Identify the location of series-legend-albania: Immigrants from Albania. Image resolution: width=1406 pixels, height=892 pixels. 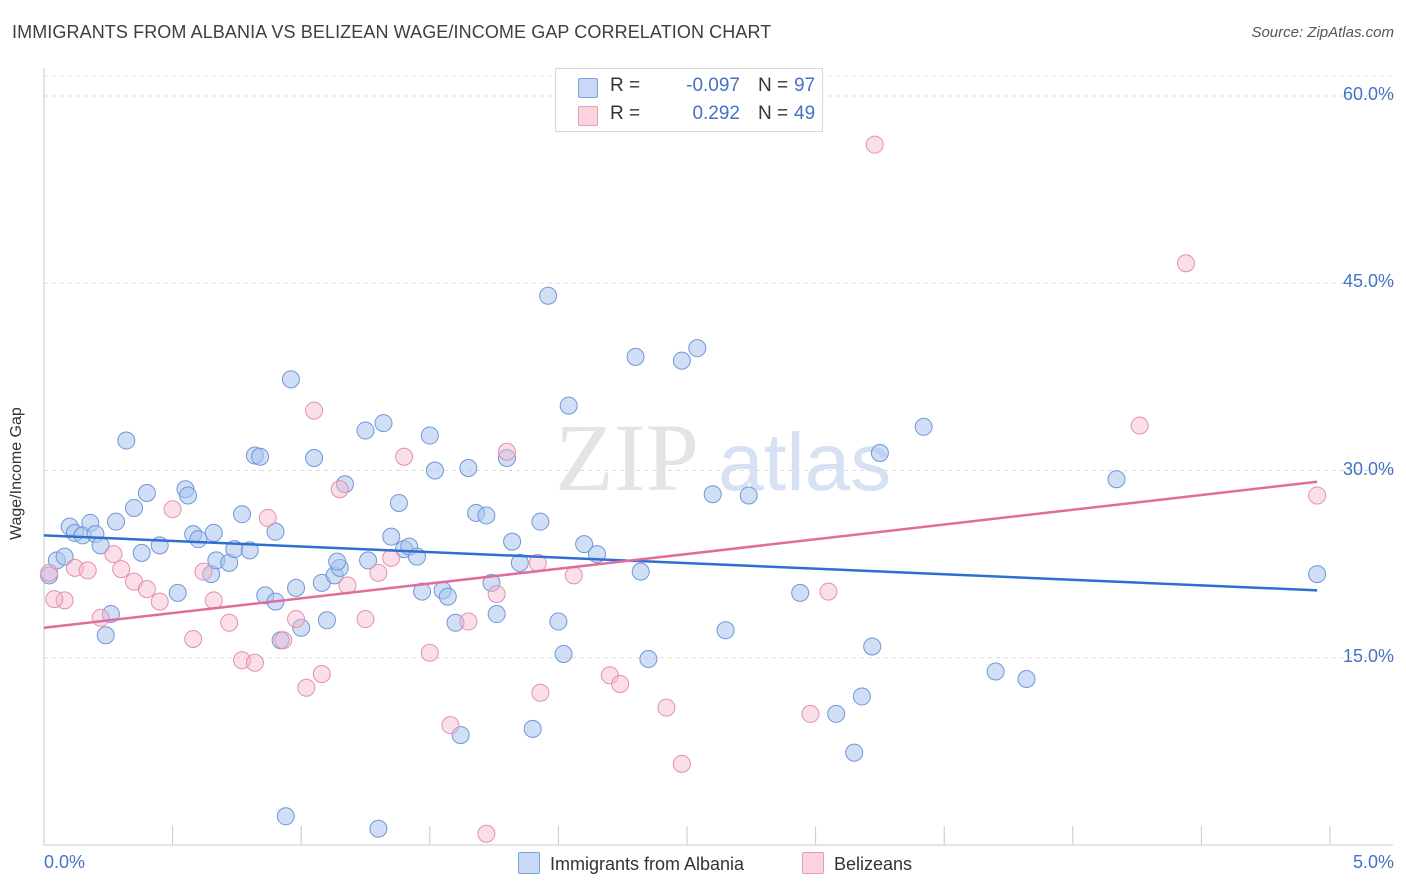
(631, 863).